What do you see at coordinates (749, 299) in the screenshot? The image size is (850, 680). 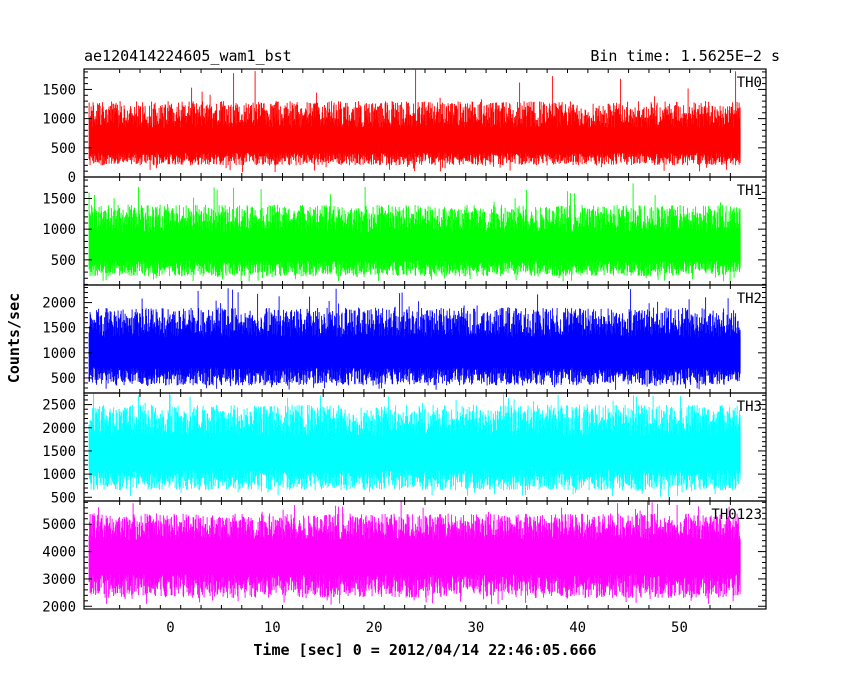 I see `panel-th2-label: TH2` at bounding box center [749, 299].